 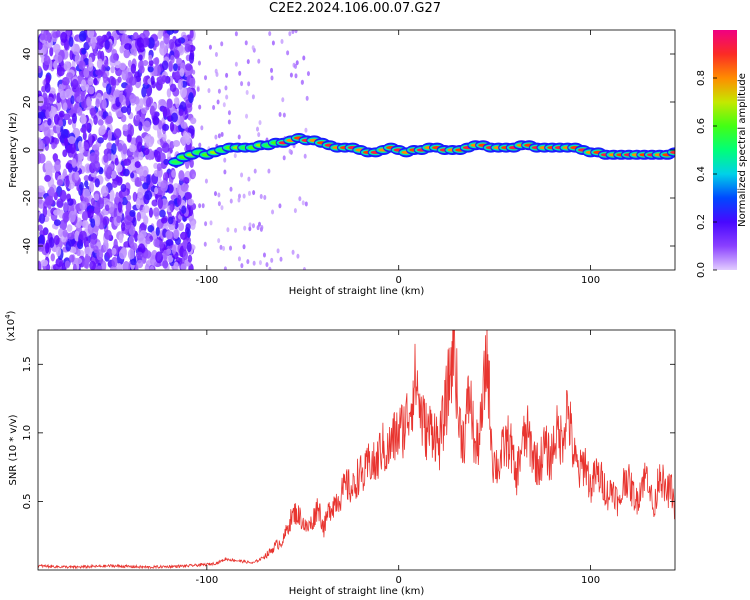 I want to click on spec-ridge-peak, so click(x=176, y=162).